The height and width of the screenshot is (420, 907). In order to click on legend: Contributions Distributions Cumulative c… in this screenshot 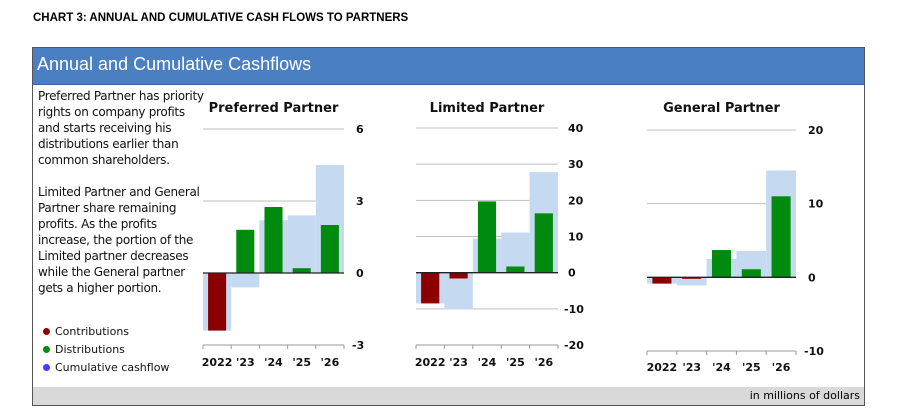, I will do `click(106, 349)`.